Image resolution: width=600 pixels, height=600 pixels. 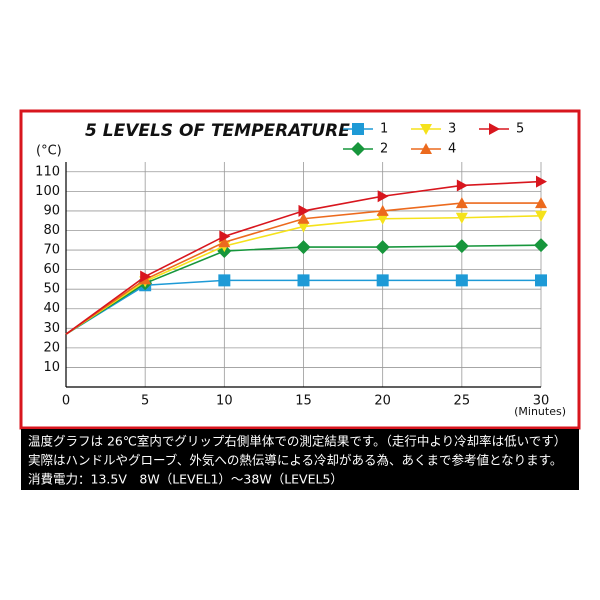 I want to click on y-tick-label: 60, so click(x=51, y=269).